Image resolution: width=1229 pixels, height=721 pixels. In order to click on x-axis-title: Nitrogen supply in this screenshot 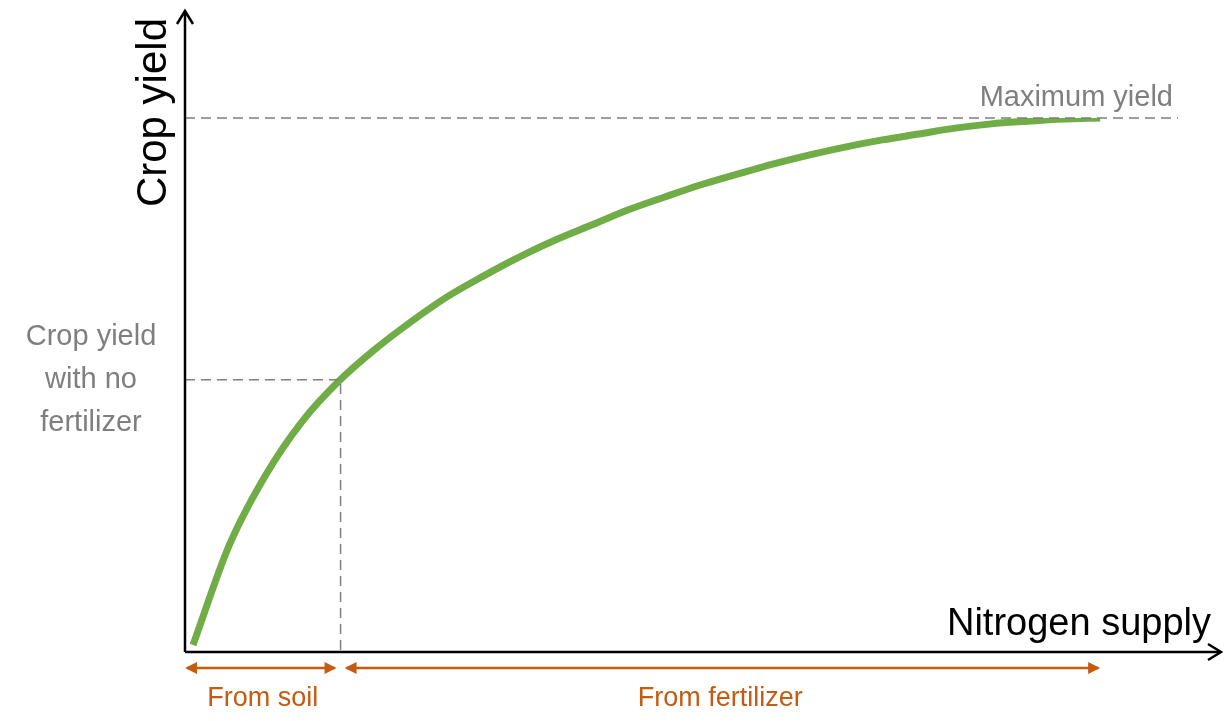, I will do `click(1078, 622)`.